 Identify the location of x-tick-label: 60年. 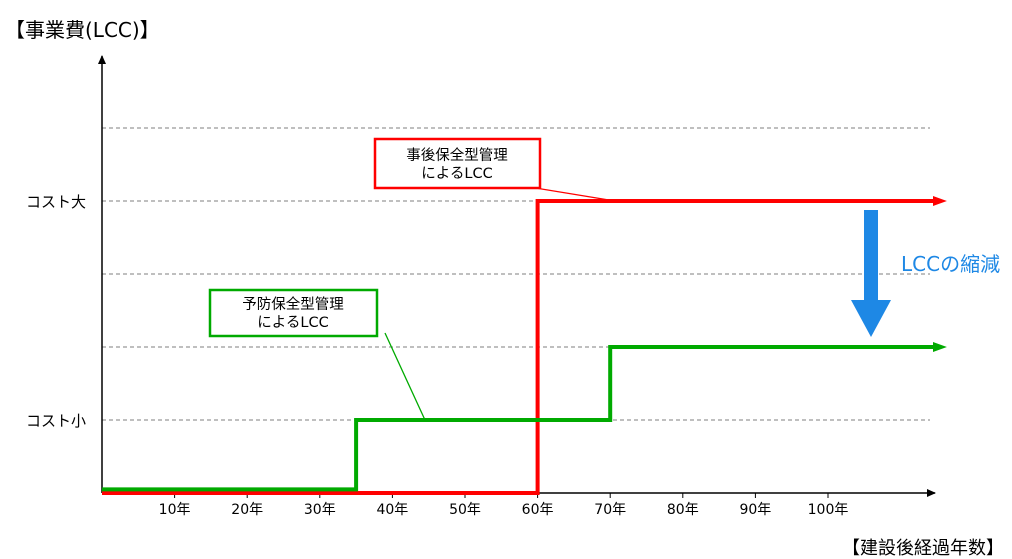
(538, 510).